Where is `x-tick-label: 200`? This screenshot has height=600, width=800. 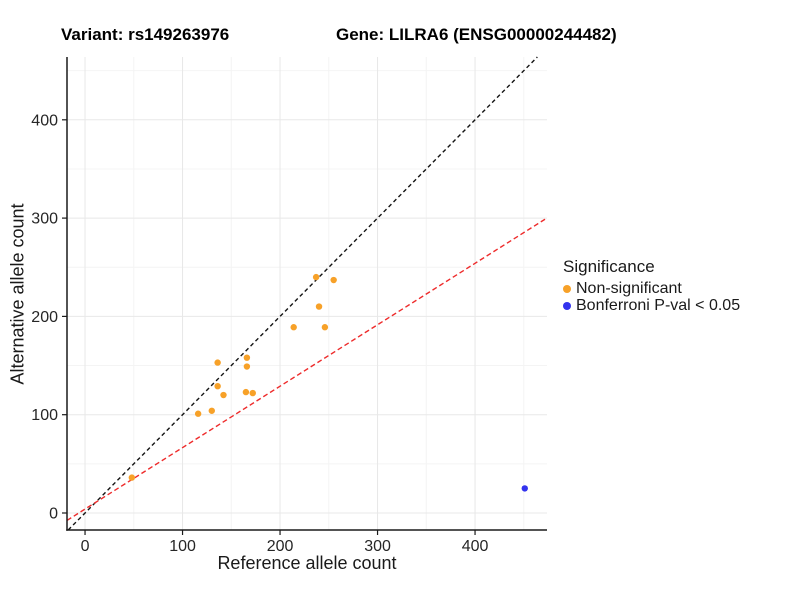
x-tick-label: 200 is located at coordinates (280, 546).